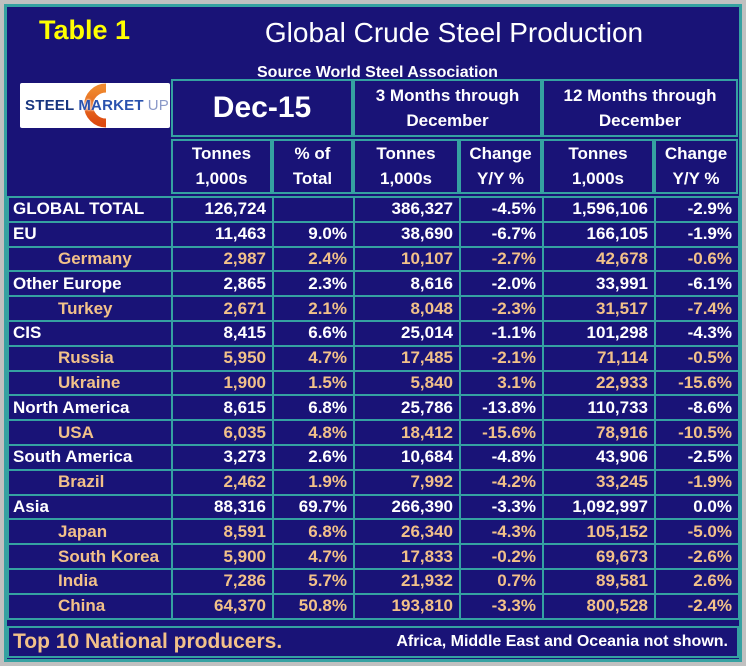  I want to click on cell-12m-tonnes: 22,933, so click(599, 383).